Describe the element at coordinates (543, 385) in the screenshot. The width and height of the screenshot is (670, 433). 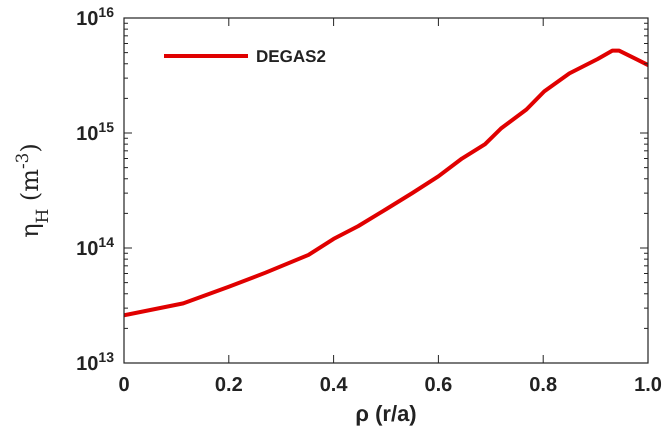
I see `x-tick-label: 0.8` at that location.